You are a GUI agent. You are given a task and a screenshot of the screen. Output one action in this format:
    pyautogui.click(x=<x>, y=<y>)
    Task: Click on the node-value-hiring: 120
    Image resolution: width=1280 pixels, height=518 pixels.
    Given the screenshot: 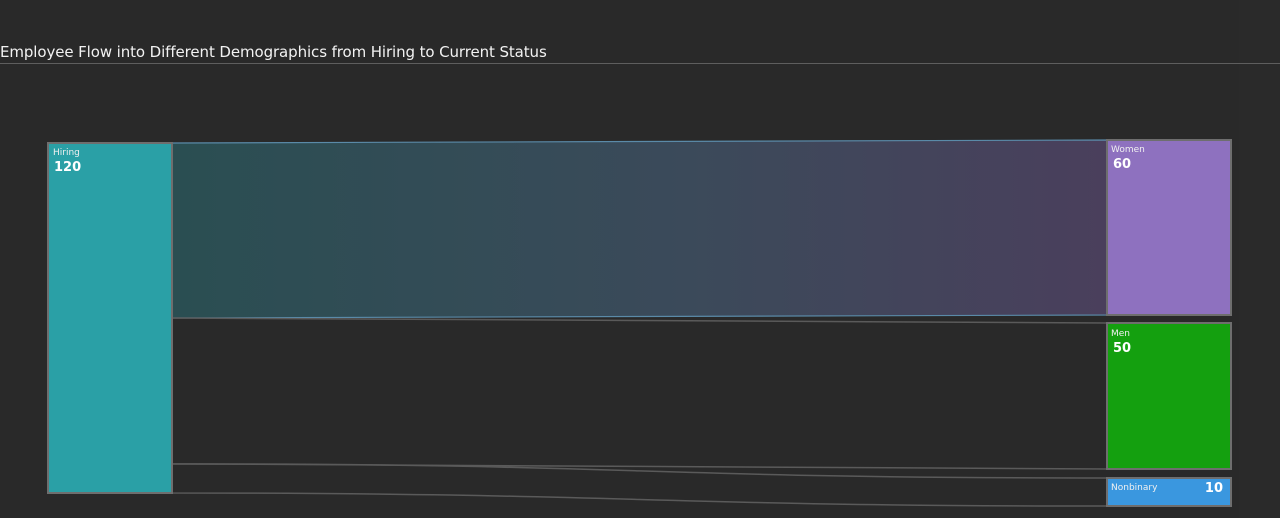 What is the action you would take?
    pyautogui.click(x=67, y=167)
    